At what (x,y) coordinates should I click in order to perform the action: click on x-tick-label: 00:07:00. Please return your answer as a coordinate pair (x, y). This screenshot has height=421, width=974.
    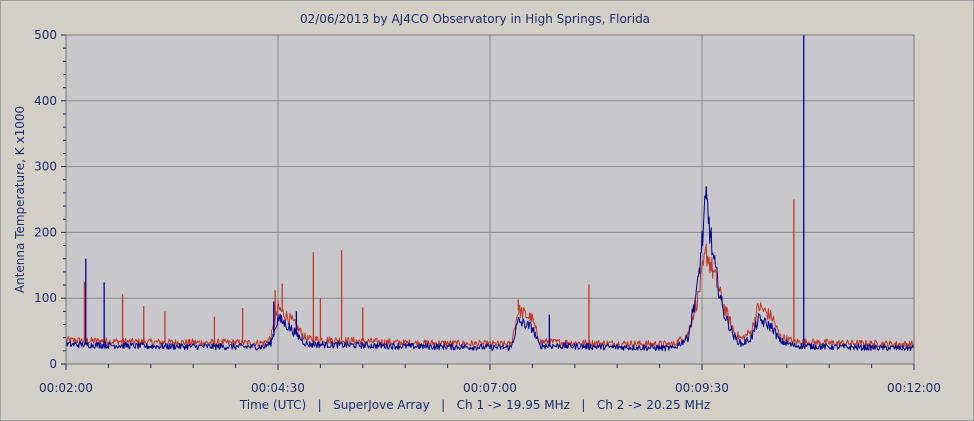
    Looking at the image, I should click on (490, 388).